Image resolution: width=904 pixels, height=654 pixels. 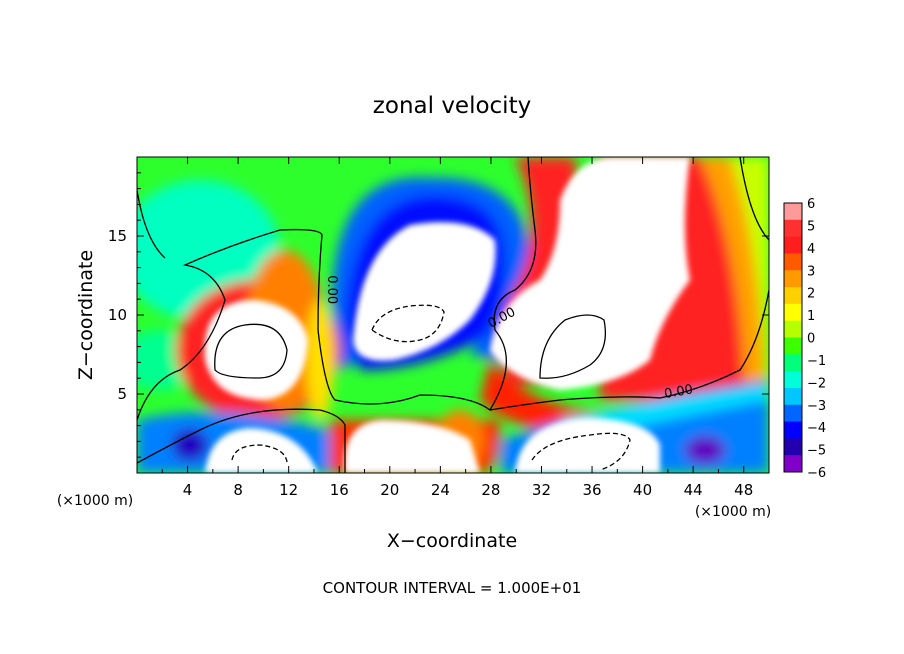 I want to click on contour-neg-upper, so click(x=408, y=323).